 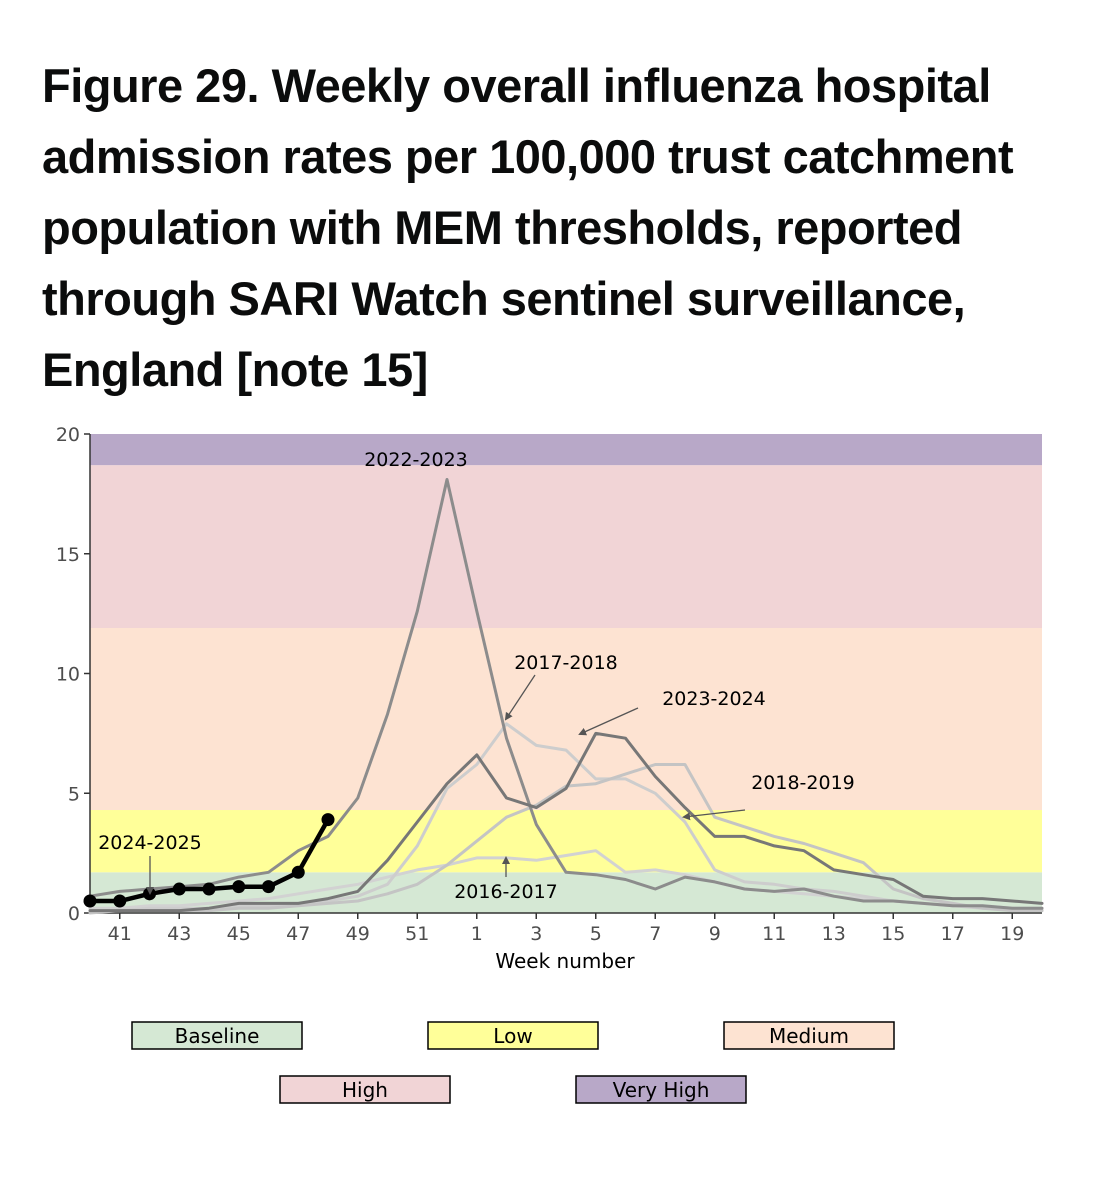 I want to click on legend-label-very-high: Very High, so click(x=661, y=1090).